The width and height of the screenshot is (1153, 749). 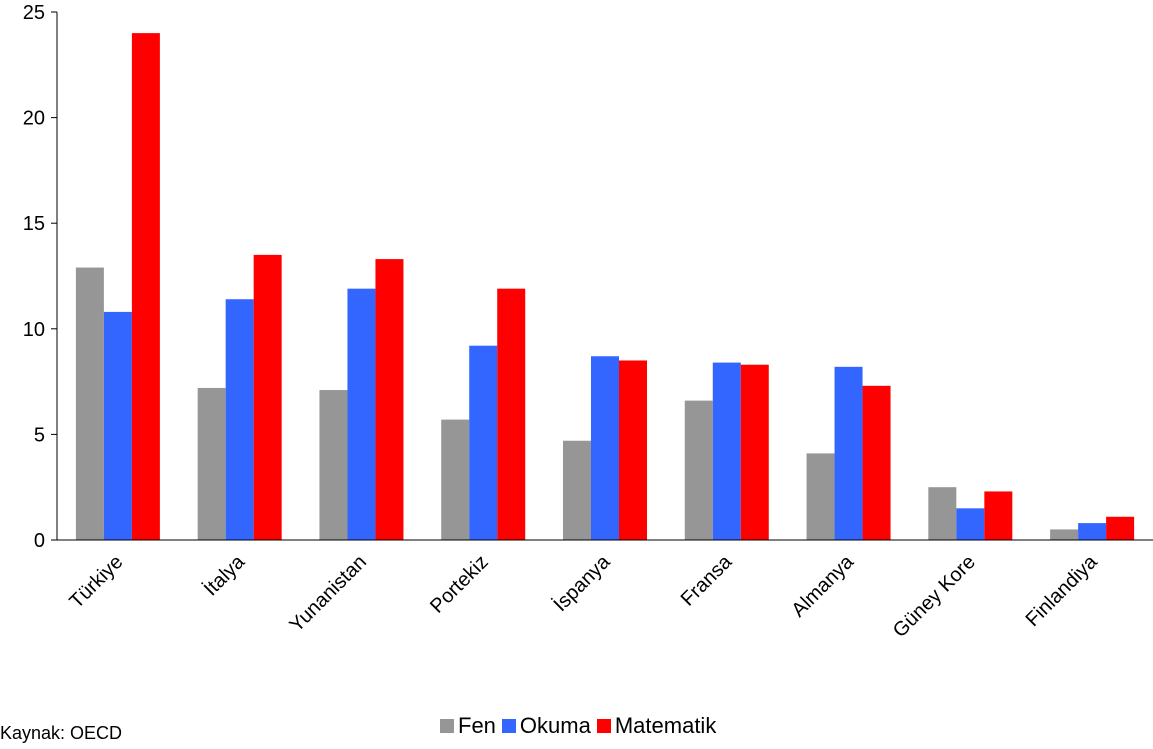 I want to click on legend-item-matematik: Matematik, so click(x=656, y=726).